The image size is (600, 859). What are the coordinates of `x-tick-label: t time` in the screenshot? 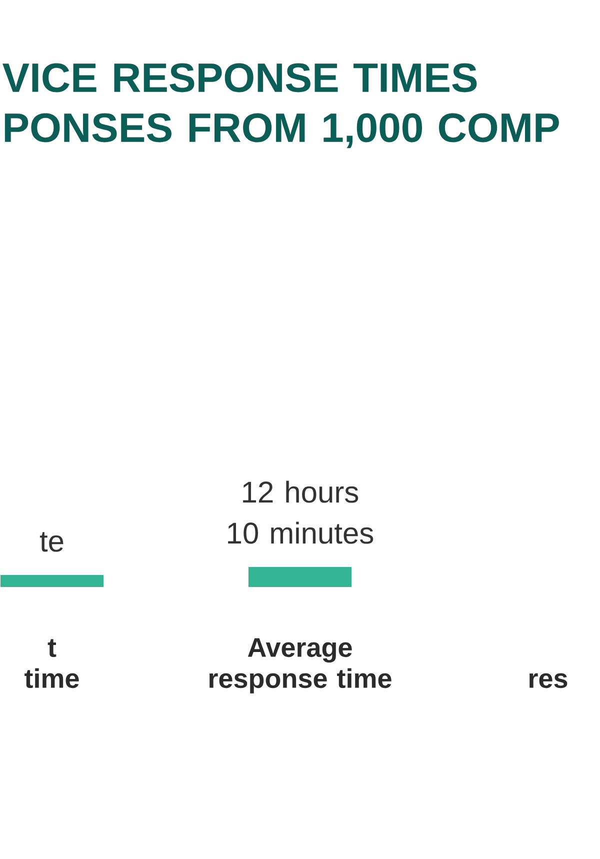 It's located at (51, 663).